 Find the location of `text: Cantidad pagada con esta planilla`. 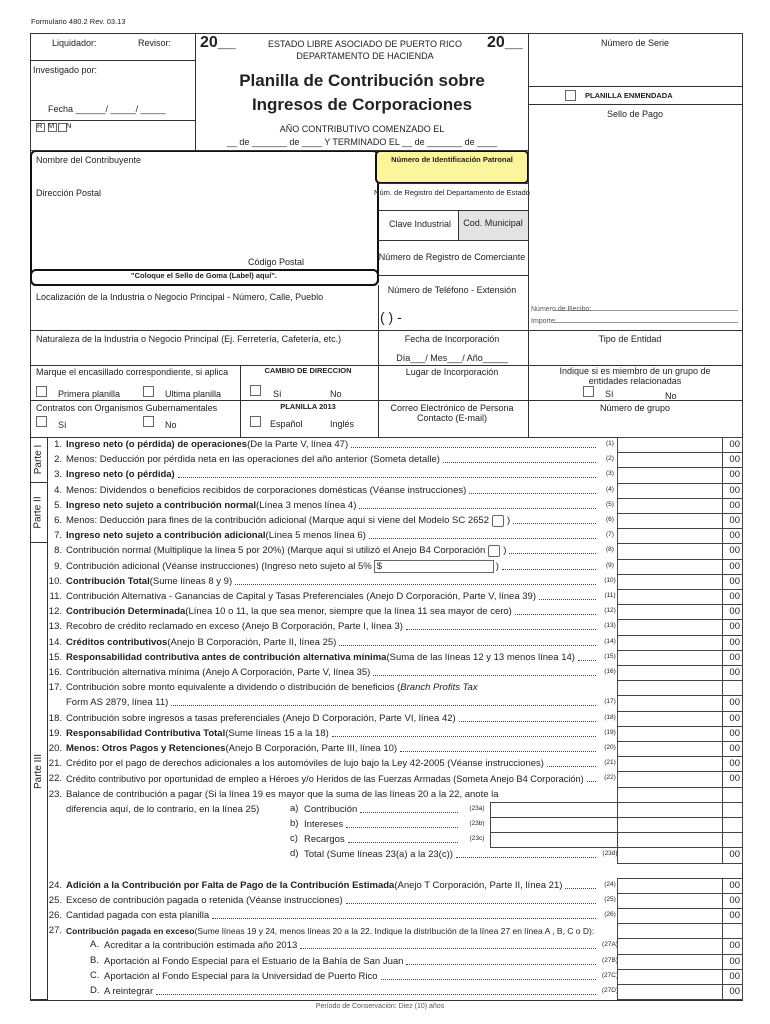

text: Cantidad pagada con esta planilla is located at coordinates (138, 916).